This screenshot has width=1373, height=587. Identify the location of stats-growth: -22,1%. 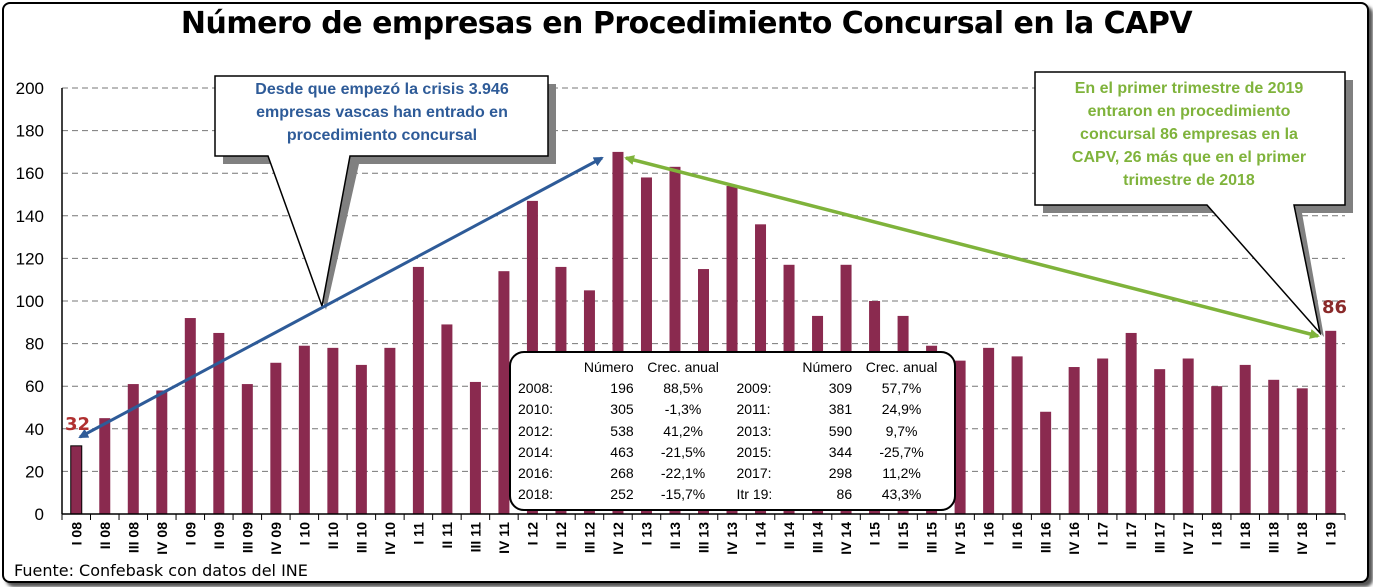
(683, 473).